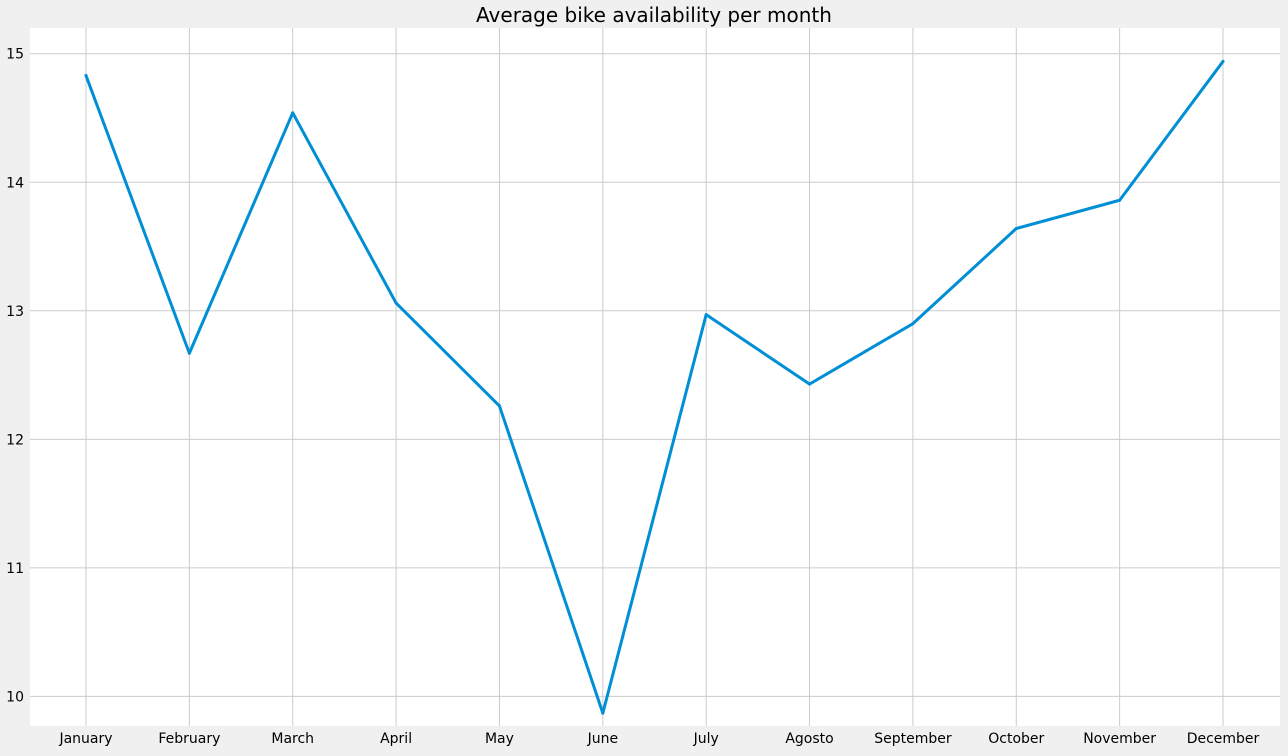 This screenshot has height=756, width=1288. Describe the element at coordinates (15, 376) in the screenshot. I see `y-tick-labels: 10 11 12 13 14 15` at that location.